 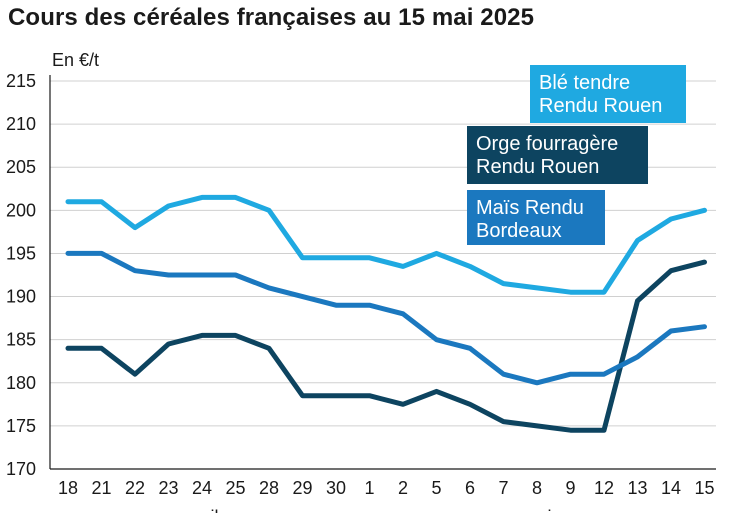 I want to click on x-tick-label: 12, so click(x=604, y=488).